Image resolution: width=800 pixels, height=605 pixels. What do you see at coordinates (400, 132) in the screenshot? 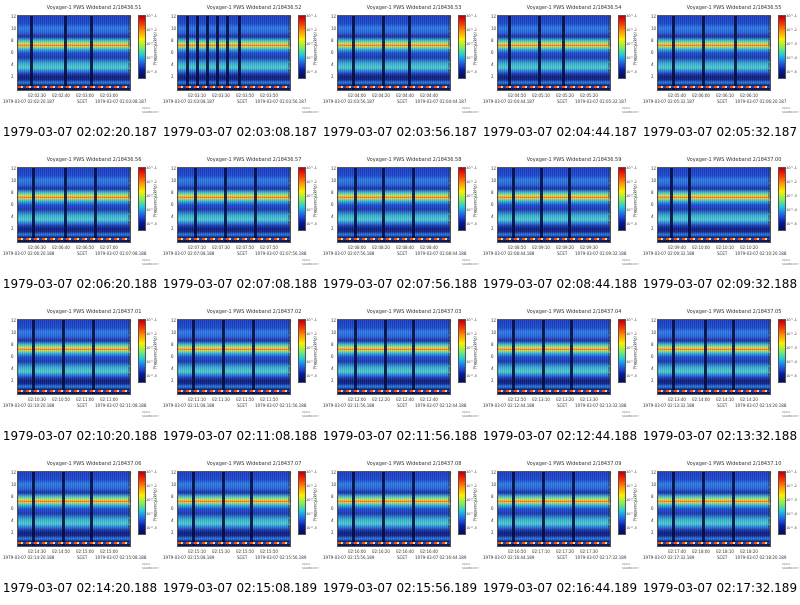
I see `panel-caption: 1979-03-07 02:03:56.187` at bounding box center [400, 132].